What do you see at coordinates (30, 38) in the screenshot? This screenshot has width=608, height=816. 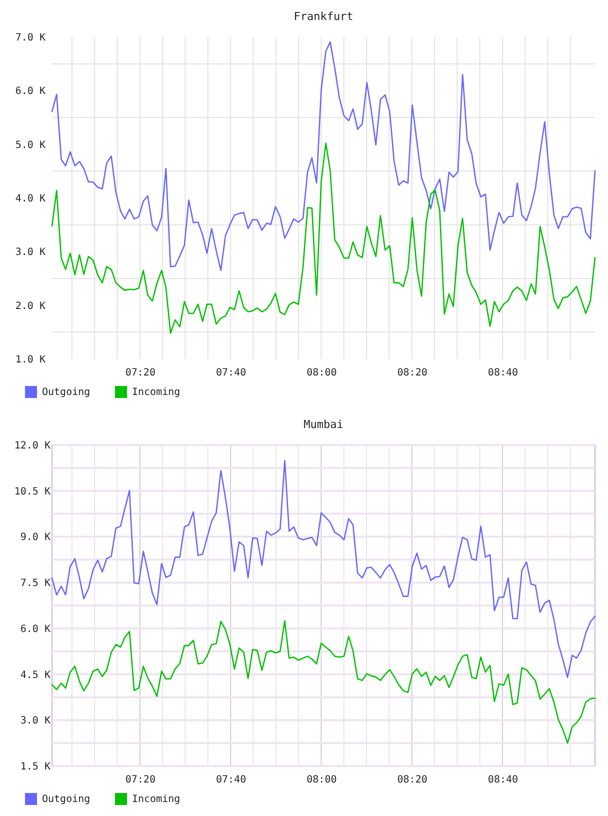 I see `y-tick-label: 7.0 K` at bounding box center [30, 38].